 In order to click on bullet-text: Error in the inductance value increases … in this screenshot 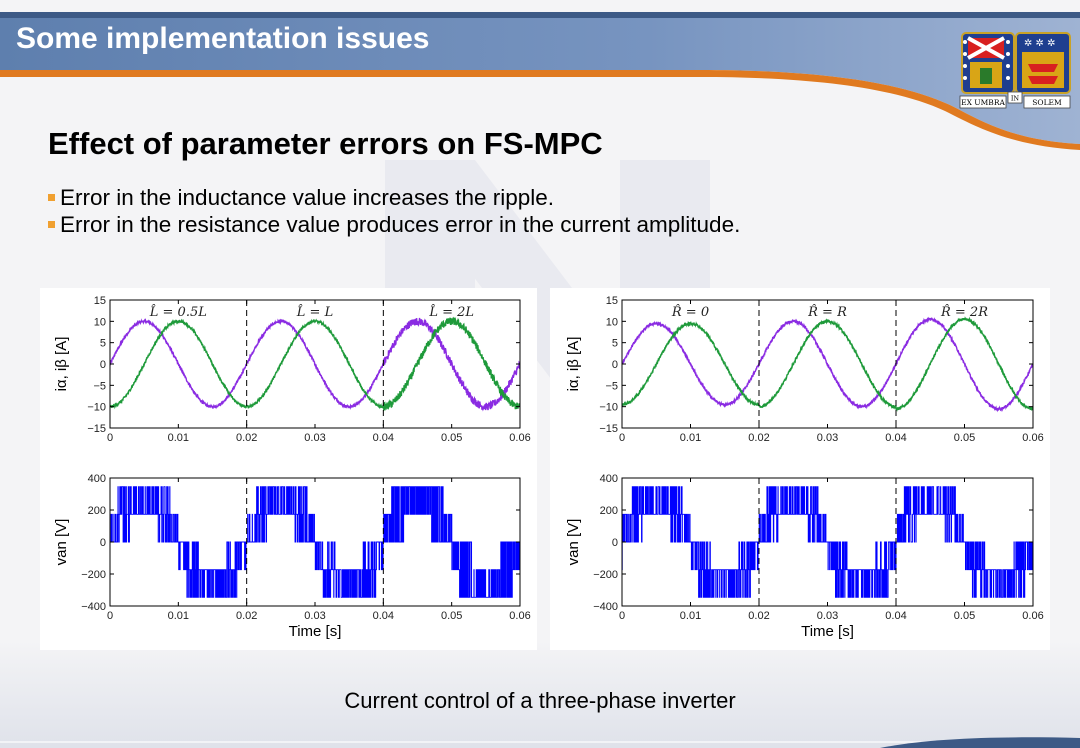, I will do `click(307, 197)`.